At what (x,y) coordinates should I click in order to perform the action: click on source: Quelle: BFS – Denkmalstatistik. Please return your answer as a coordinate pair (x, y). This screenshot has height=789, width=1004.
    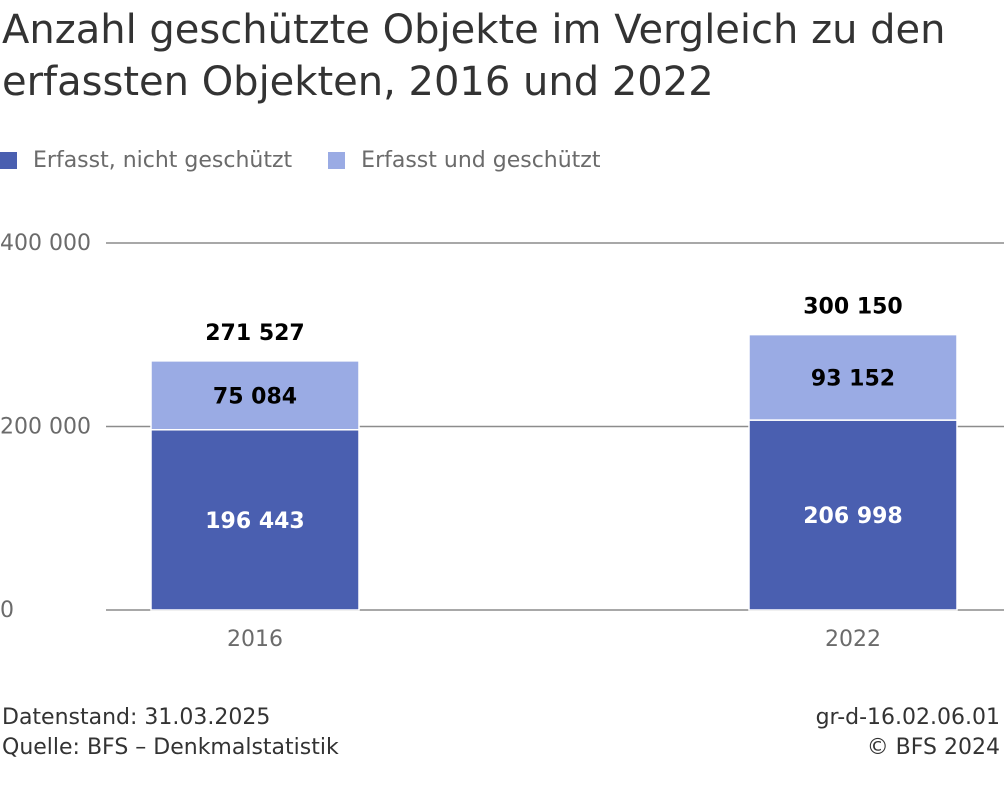
    Looking at the image, I should click on (170, 747).